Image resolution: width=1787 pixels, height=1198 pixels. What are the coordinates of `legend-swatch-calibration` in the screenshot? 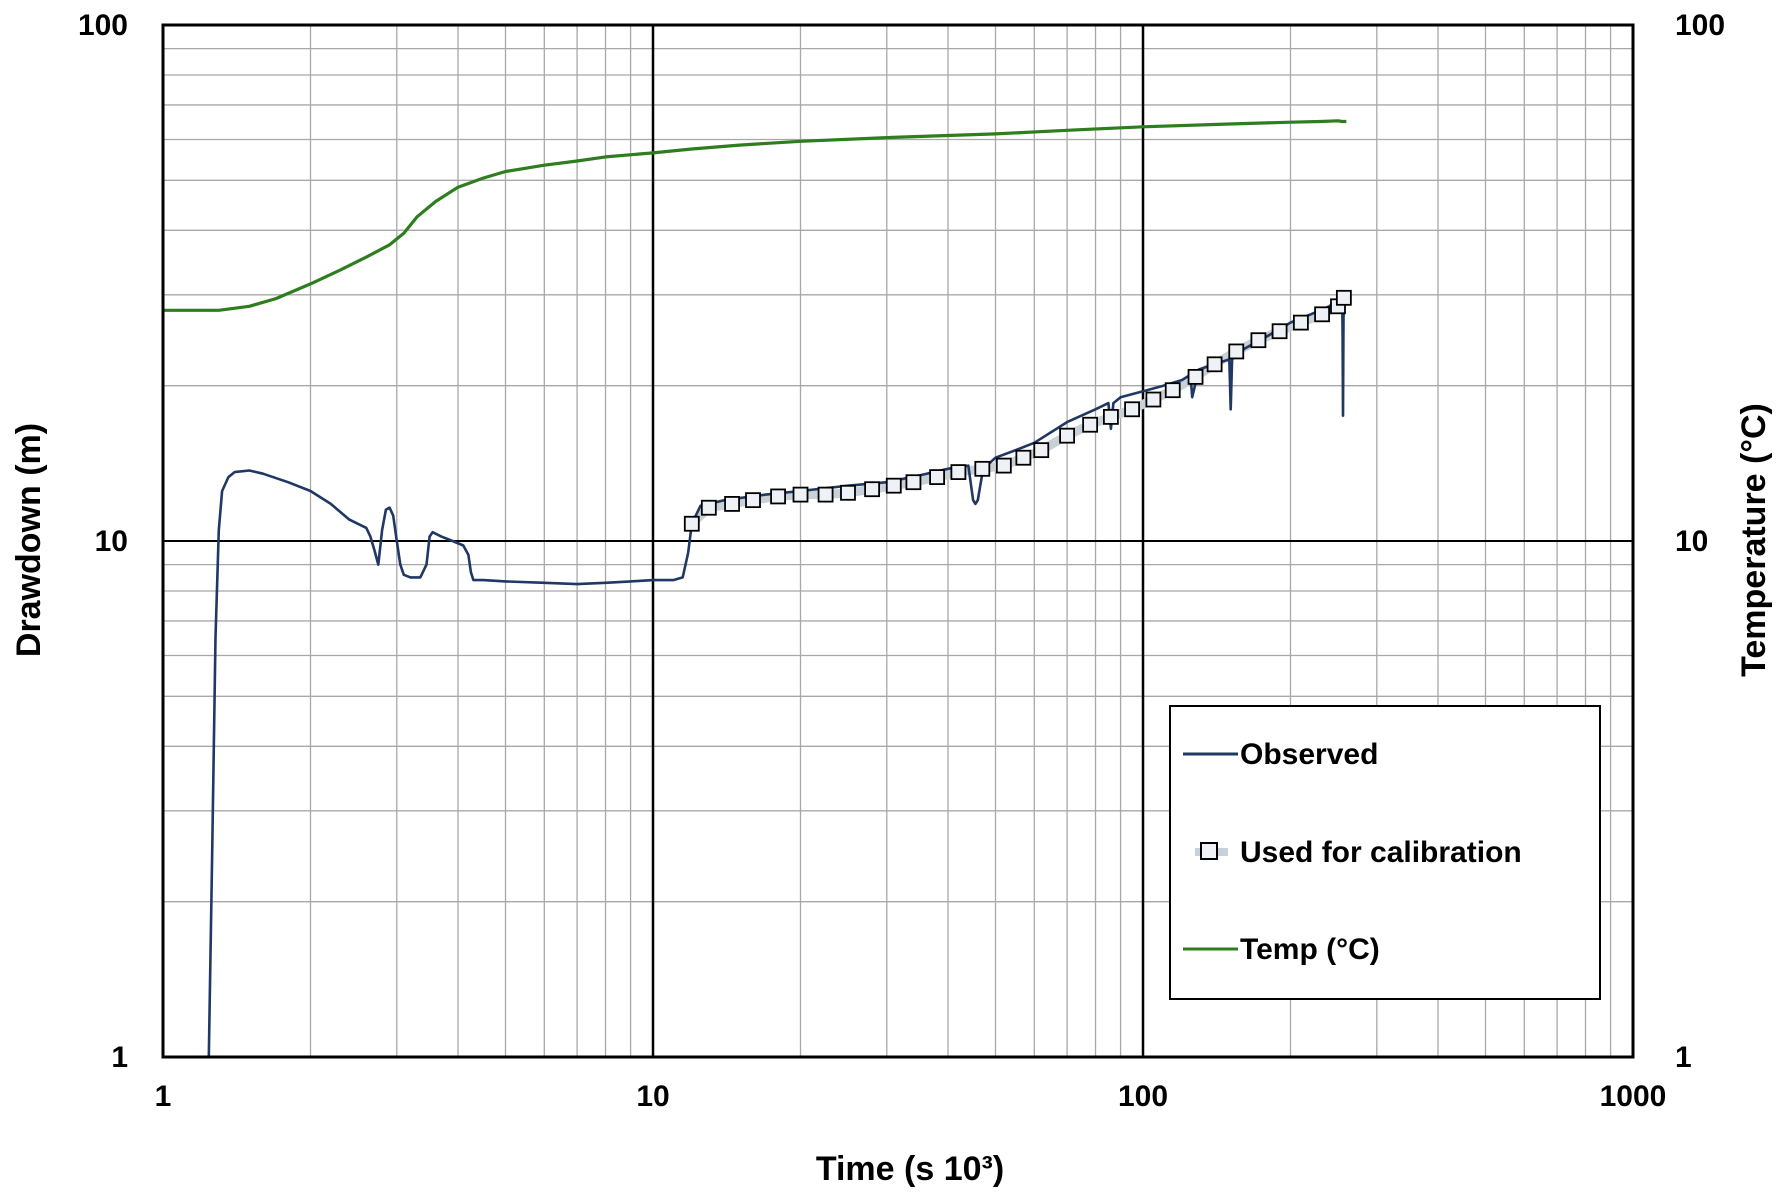 It's located at (1209, 851).